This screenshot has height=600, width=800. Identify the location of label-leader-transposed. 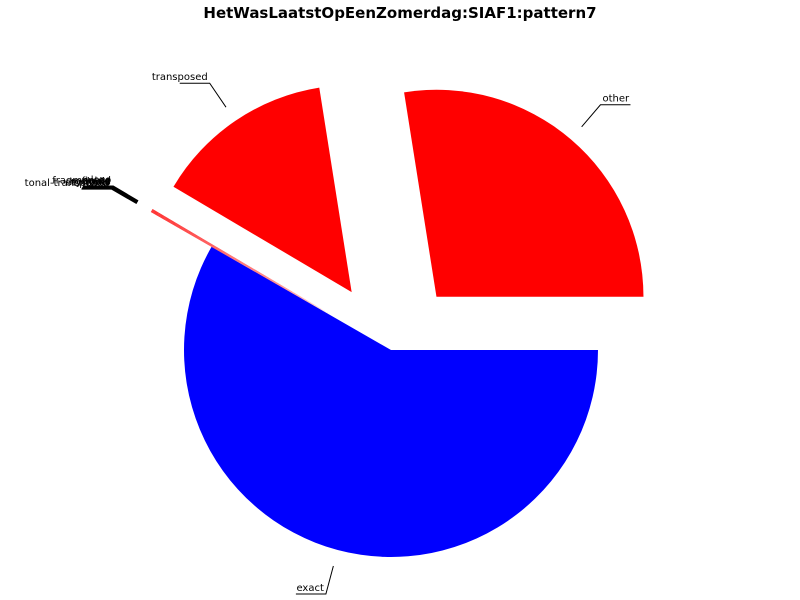
(203, 95).